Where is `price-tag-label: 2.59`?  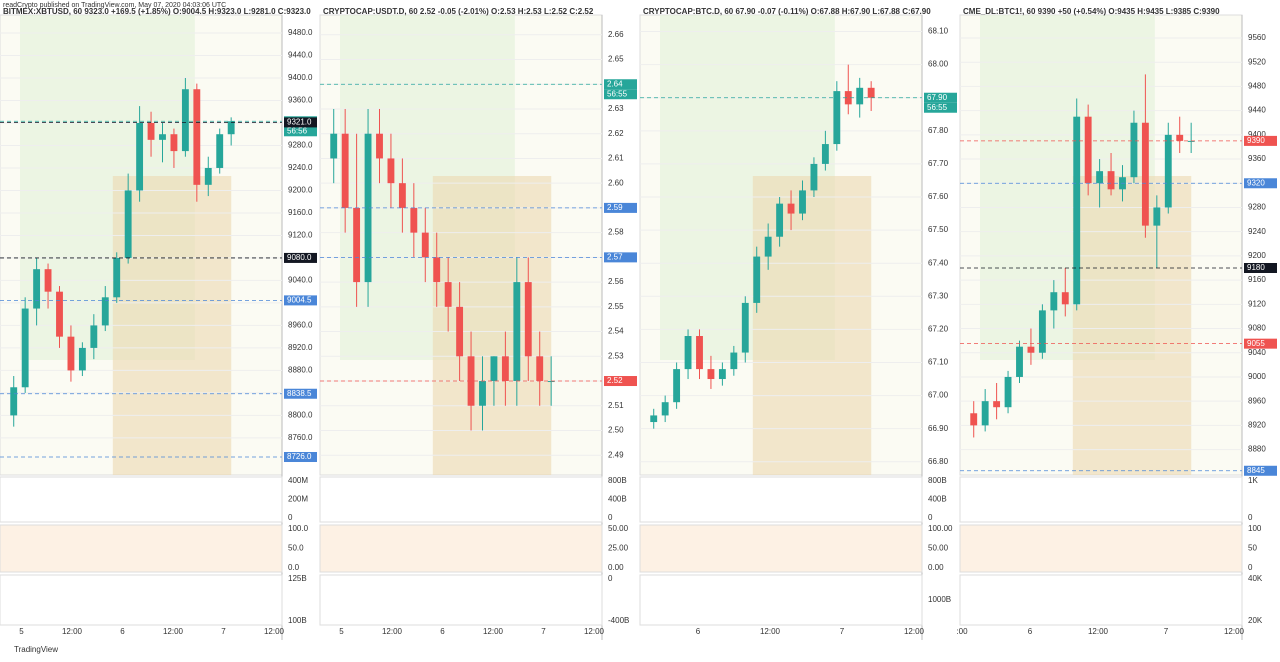
price-tag-label: 2.59 is located at coordinates (615, 207).